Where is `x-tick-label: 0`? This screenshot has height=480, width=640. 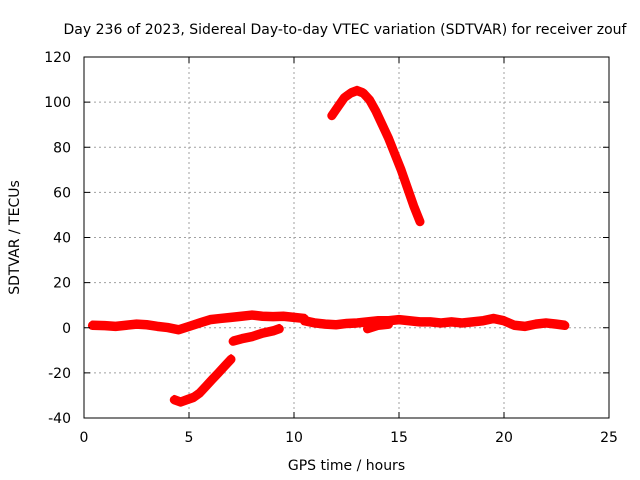
x-tick-label: 0 is located at coordinates (84, 438).